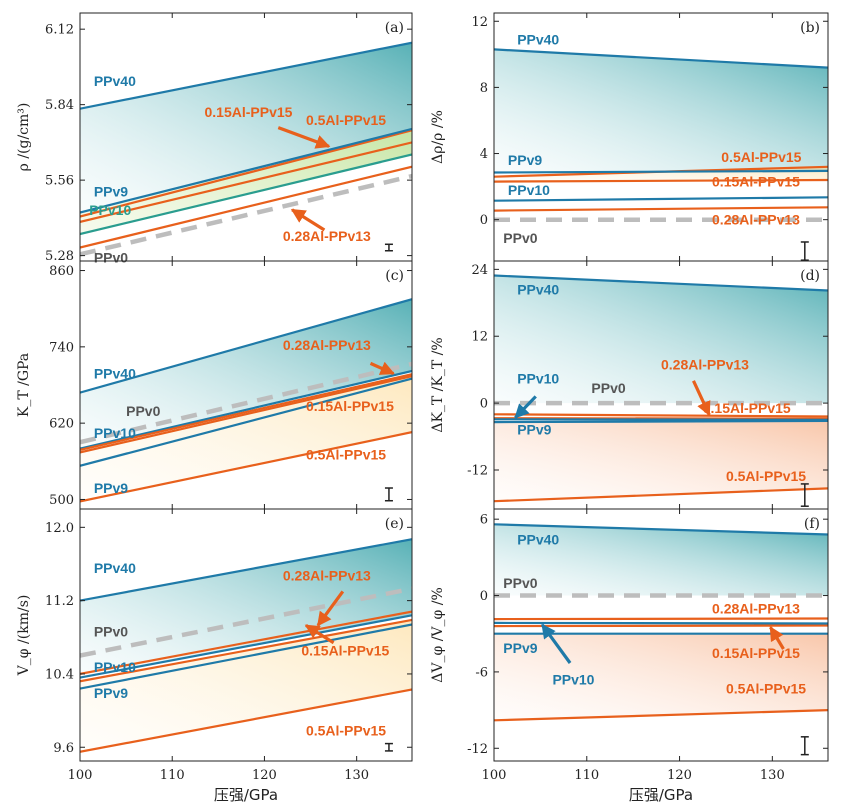 This screenshot has height=812, width=850. Describe the element at coordinates (63, 748) in the screenshot. I see `y-tick-label: 9.6` at that location.